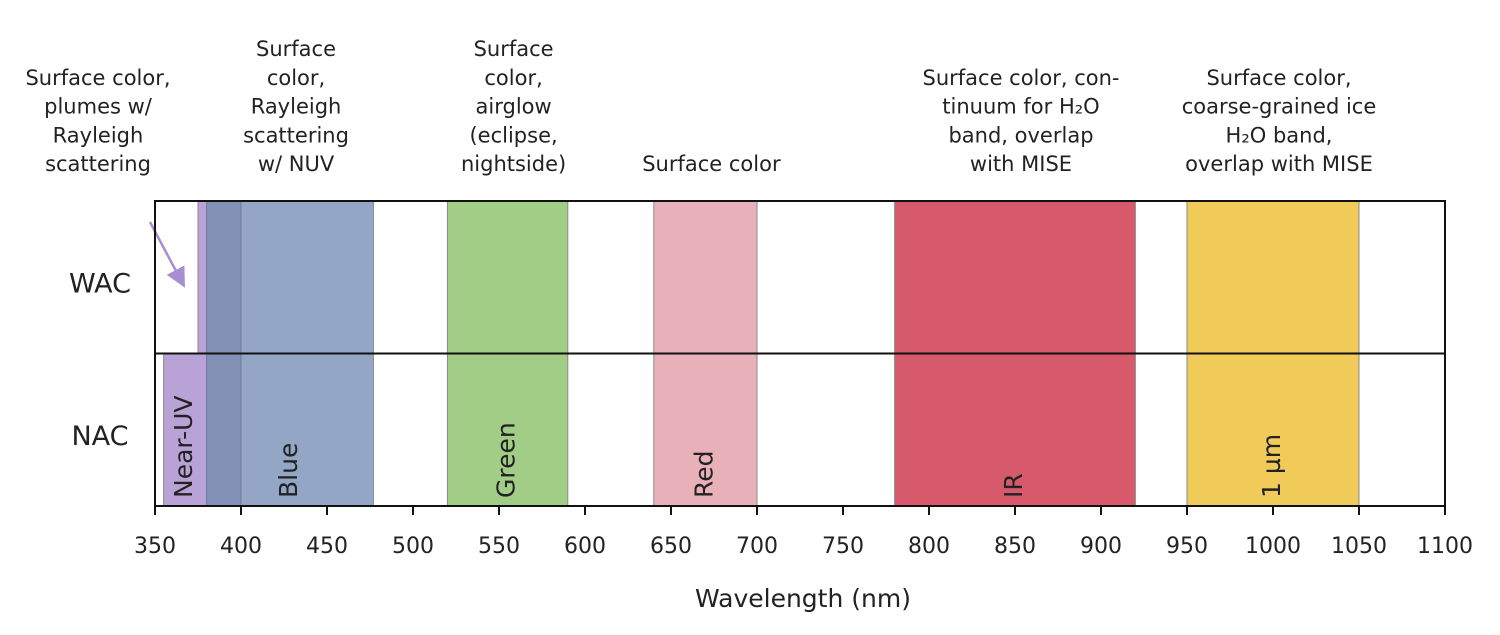  I want to click on x-tick-label: 350, so click(155, 546).